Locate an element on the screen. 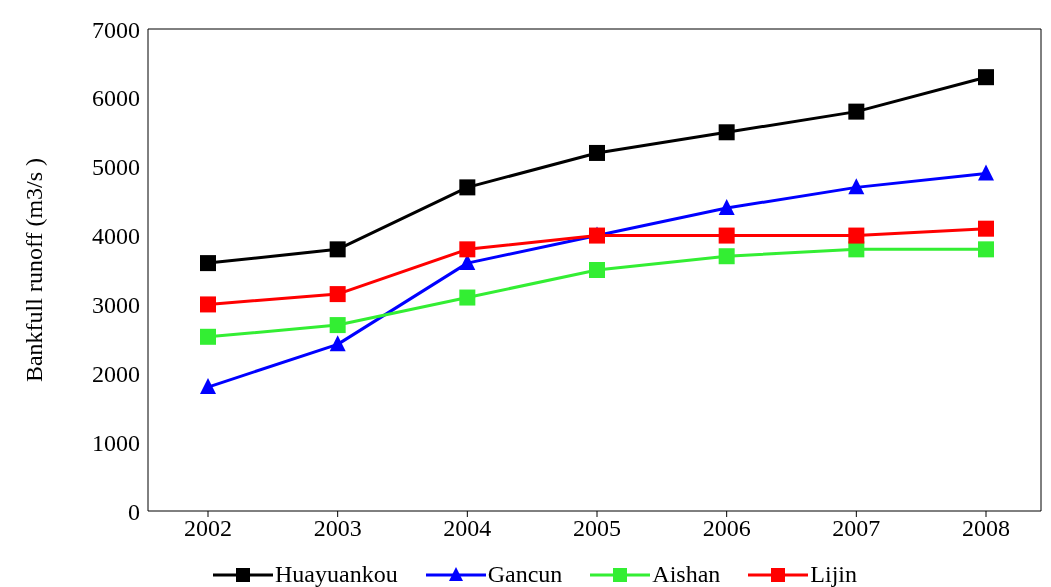 Image resolution: width=1051 pixels, height=587 pixels. x-tick-label: 2002 is located at coordinates (208, 528).